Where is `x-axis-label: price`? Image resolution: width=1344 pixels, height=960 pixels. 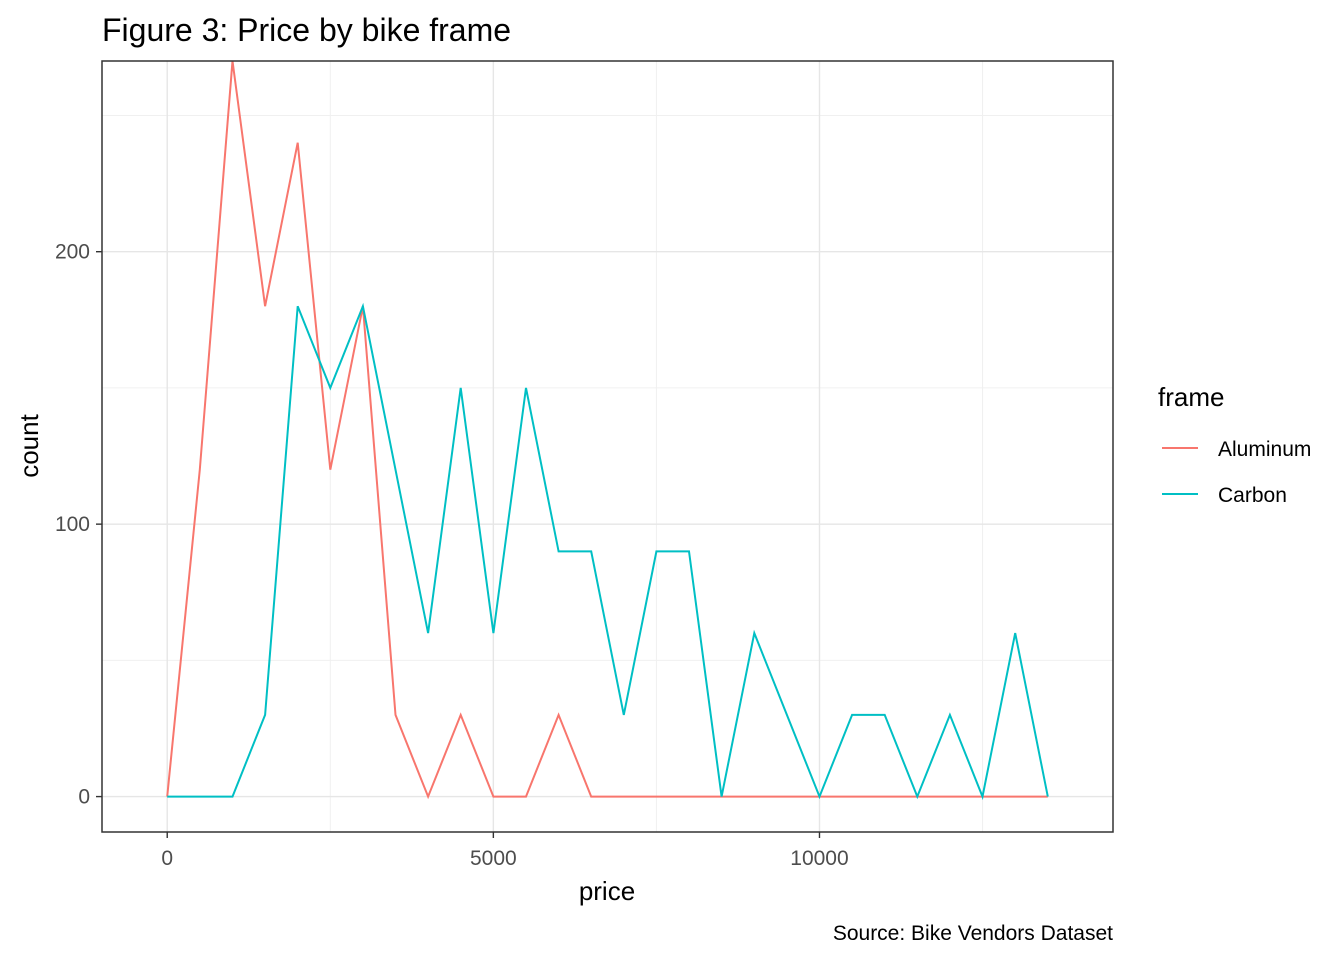
x-axis-label: price is located at coordinates (607, 891).